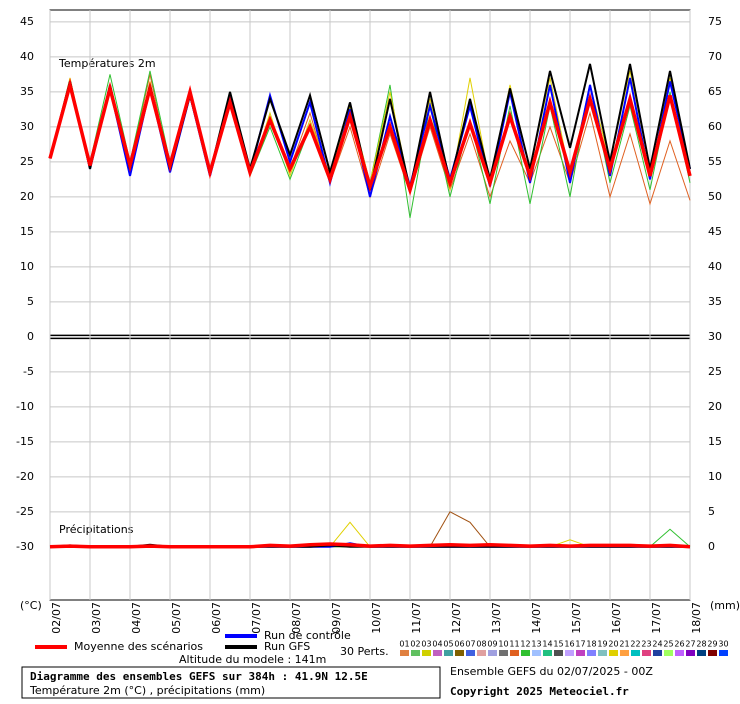 The image size is (740, 704). Describe the element at coordinates (27, 161) in the screenshot. I see `y-tick-label: 25` at that location.